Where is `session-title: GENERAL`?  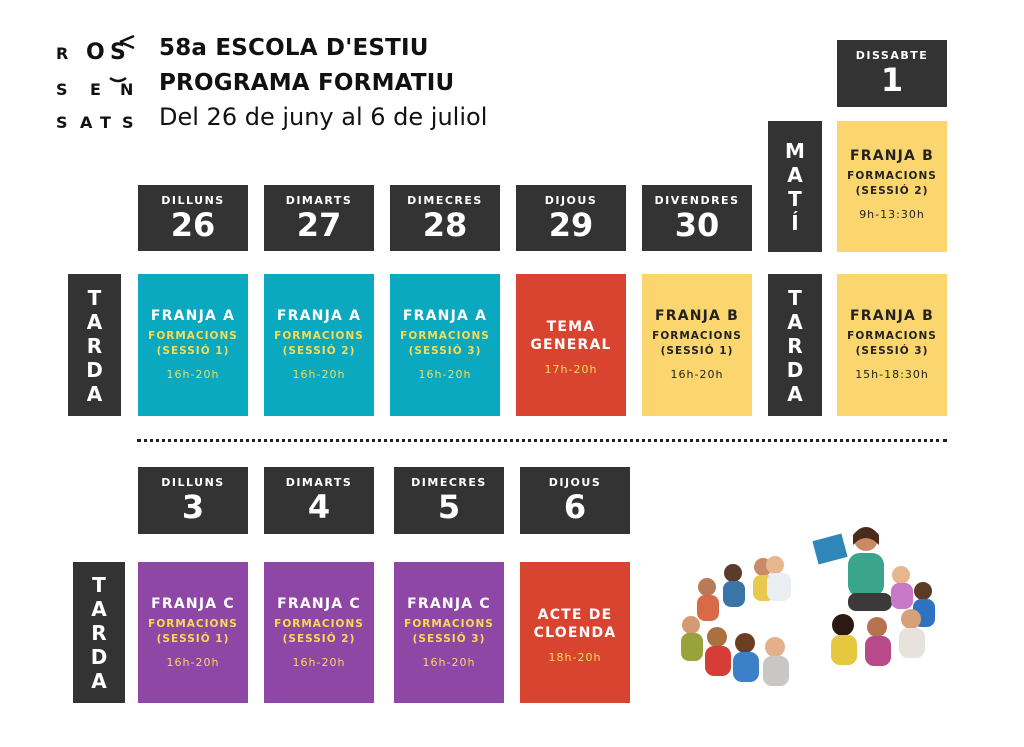
session-title: GENERAL is located at coordinates (571, 345).